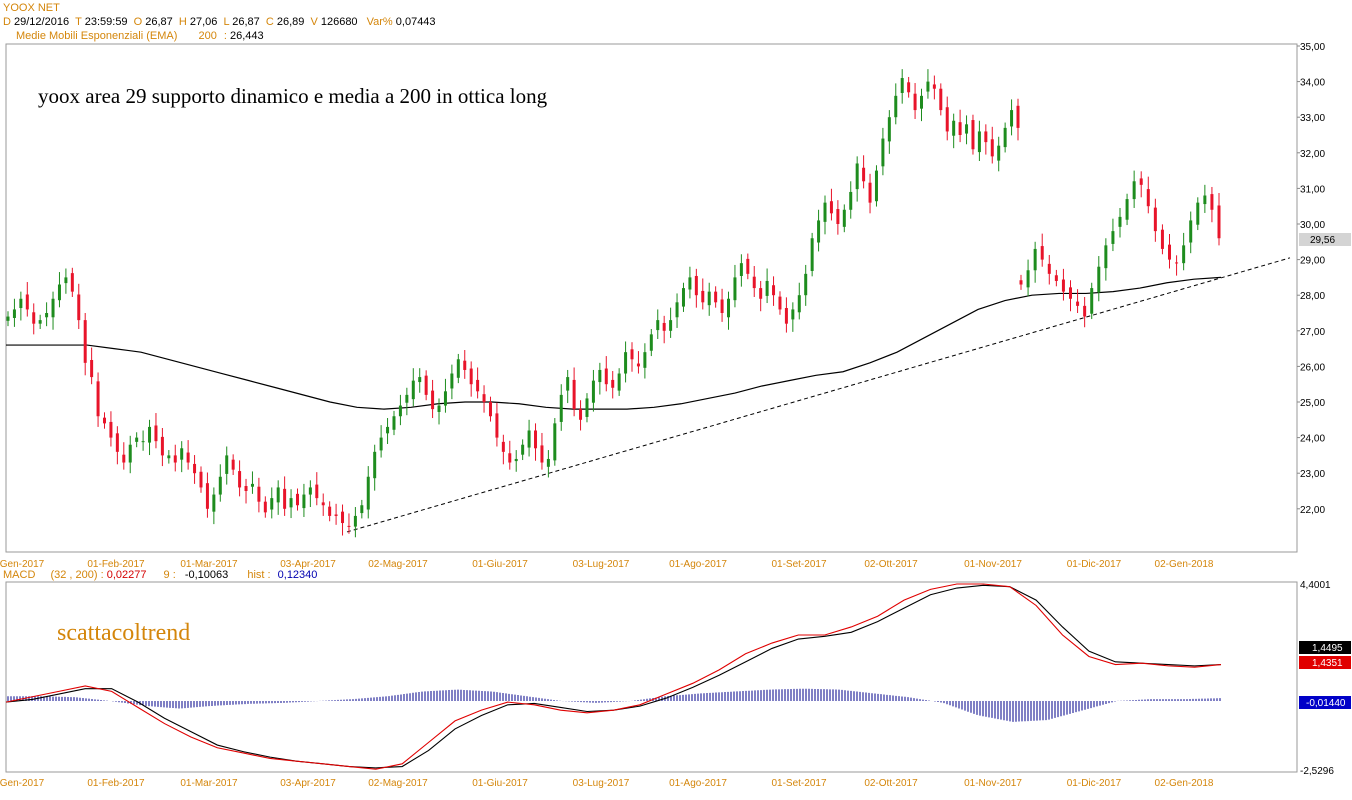  Describe the element at coordinates (891, 564) in the screenshot. I see `date-tick-label: 02-Ott-2017` at that location.